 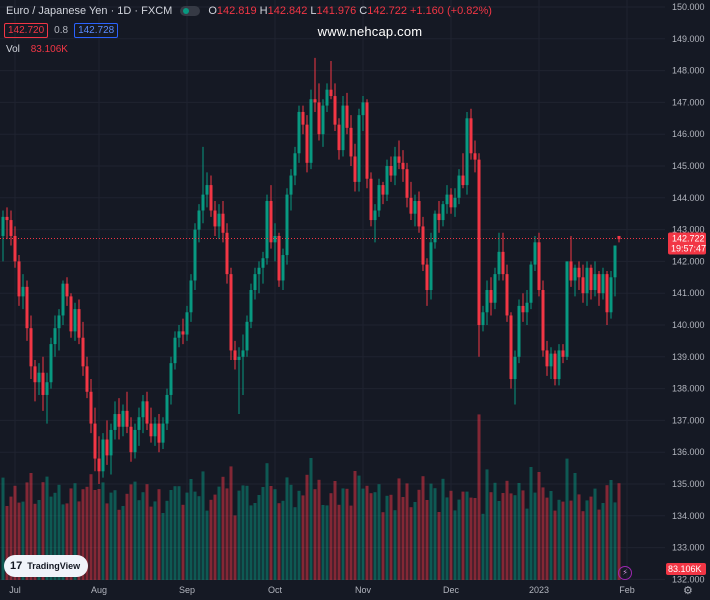 What do you see at coordinates (99, 590) in the screenshot?
I see `x-tick-label: Aug` at bounding box center [99, 590].